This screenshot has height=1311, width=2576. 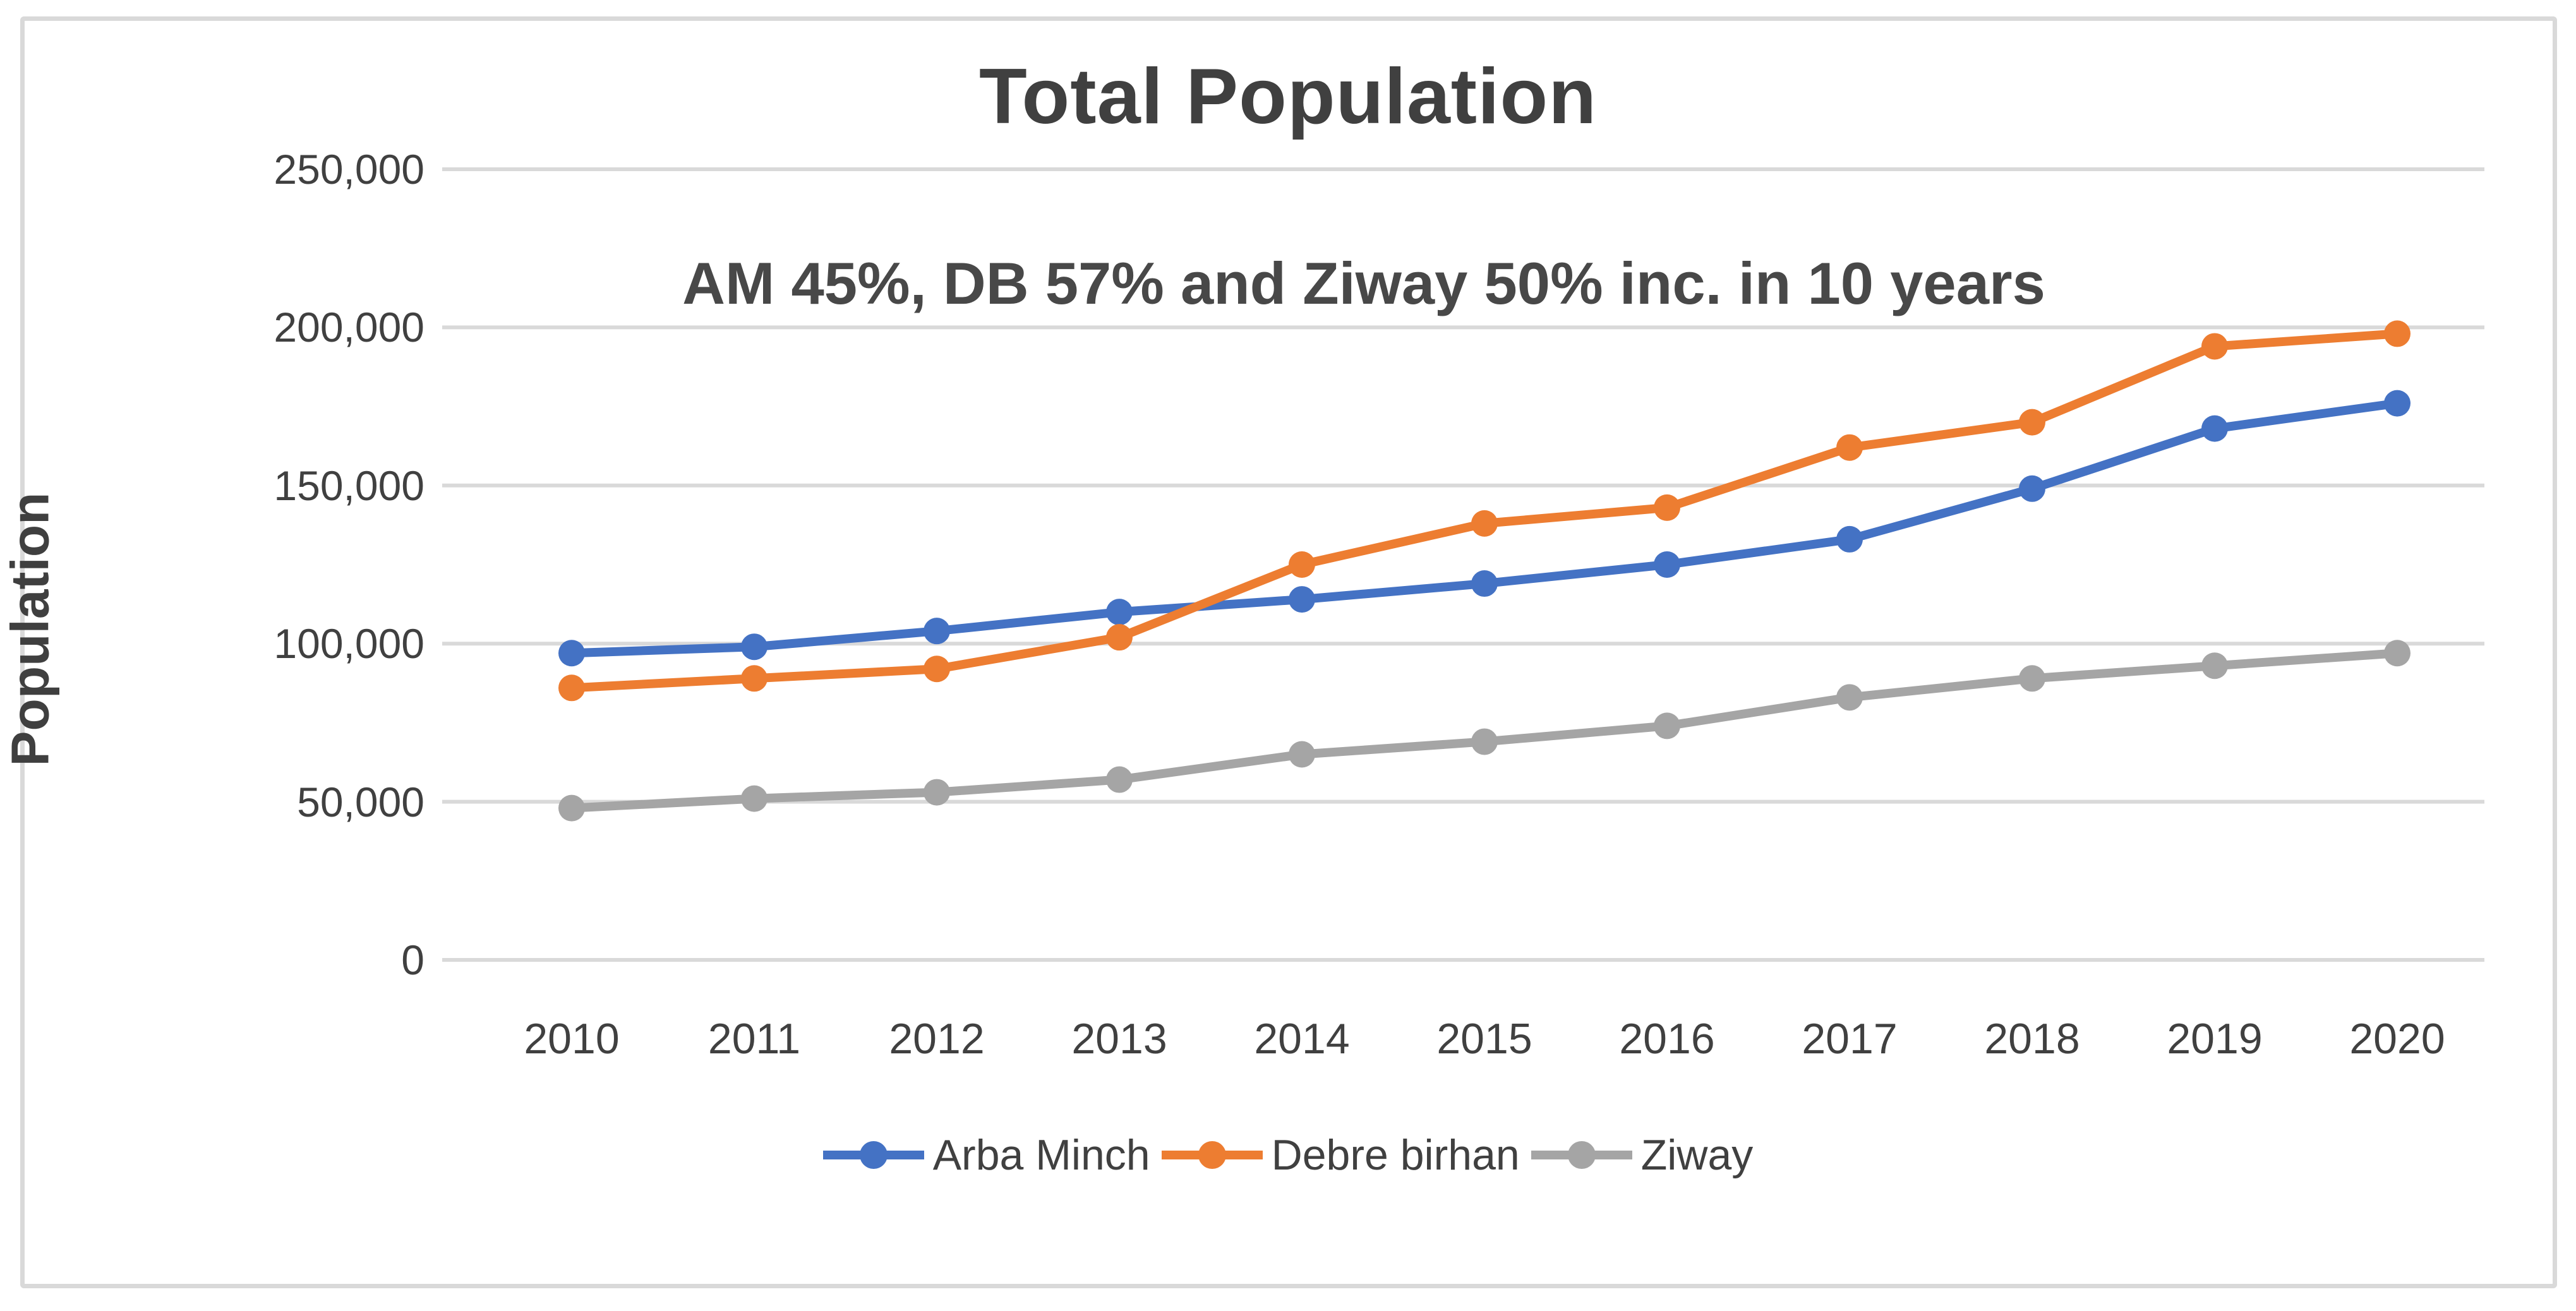 What do you see at coordinates (349, 486) in the screenshot?
I see `y-tick-label: 150,000` at bounding box center [349, 486].